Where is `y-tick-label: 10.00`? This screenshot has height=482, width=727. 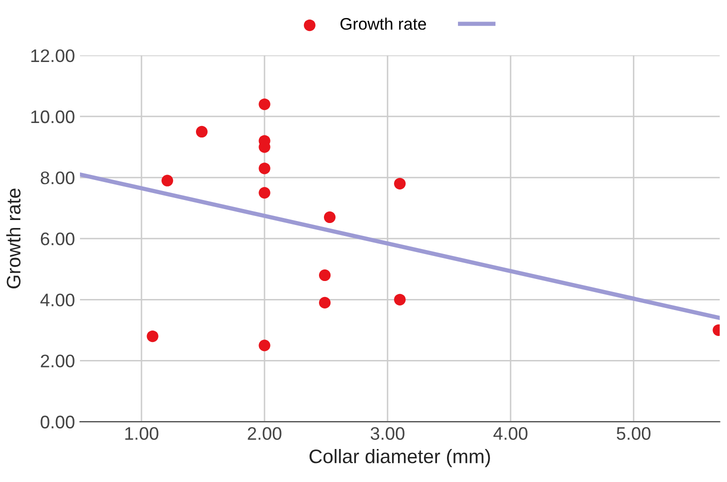 y-tick-label: 10.00 is located at coordinates (52, 117).